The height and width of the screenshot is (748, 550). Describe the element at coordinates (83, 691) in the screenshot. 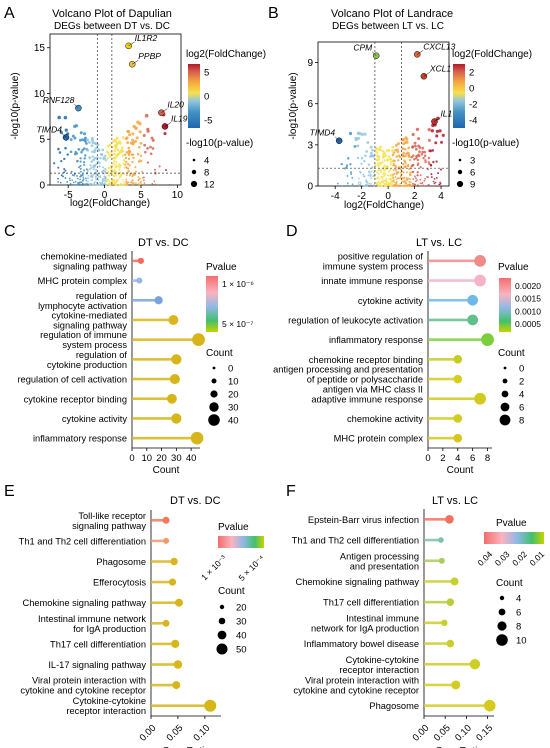

I see `category-label: cytokine and cytokine receptor` at that location.